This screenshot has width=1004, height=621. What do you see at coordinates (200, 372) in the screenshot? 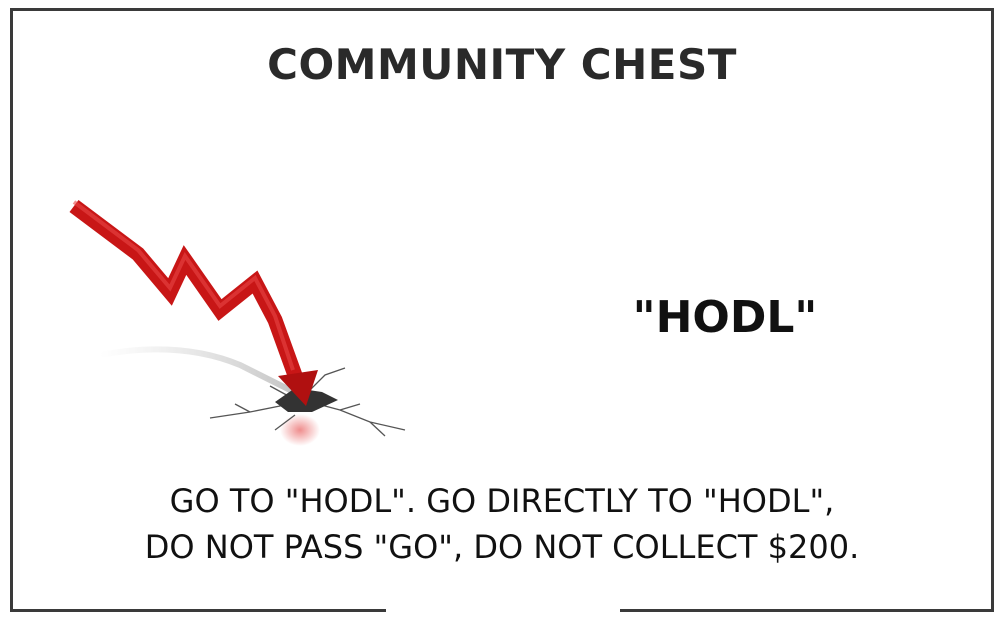
I see `arrow-shadow` at bounding box center [200, 372].